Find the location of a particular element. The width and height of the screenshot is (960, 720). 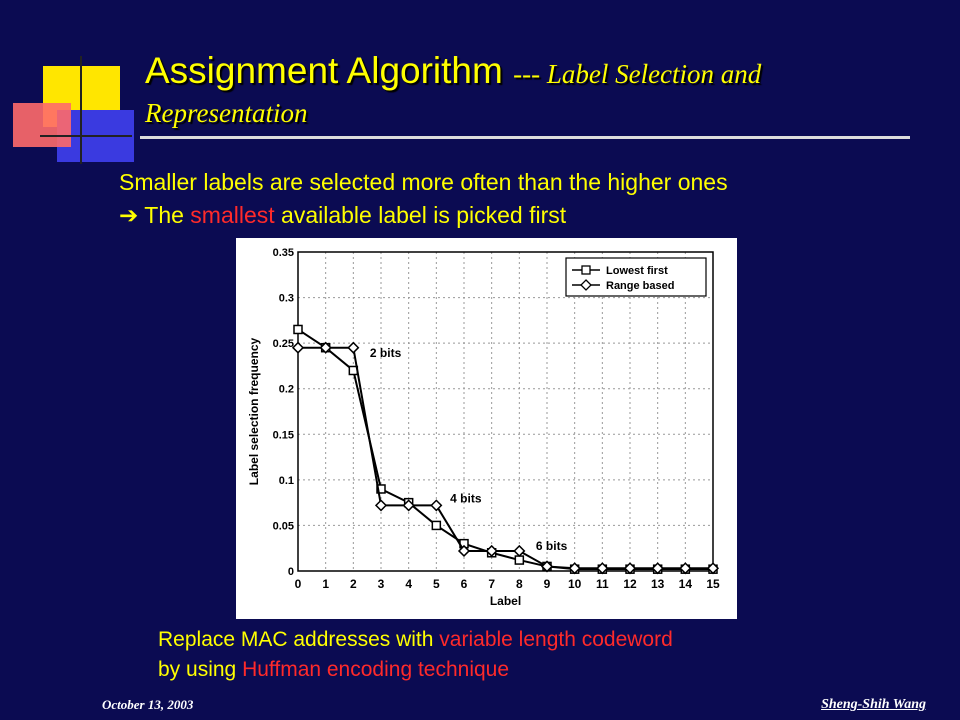

x-tick-label: 1 is located at coordinates (325, 584).